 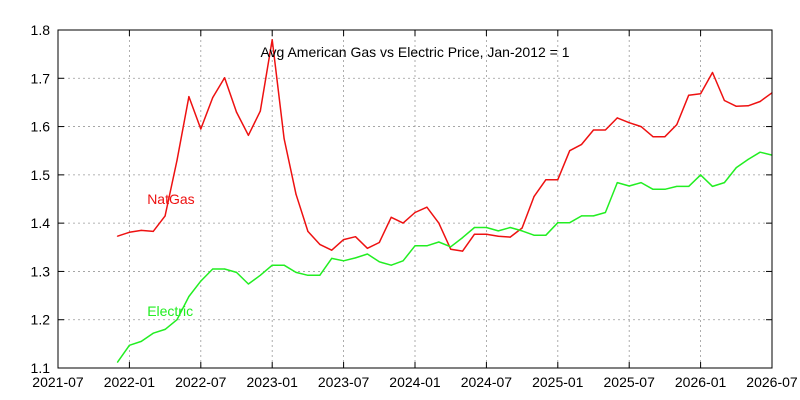 What do you see at coordinates (41, 223) in the screenshot?
I see `y-tick-label: 1.4` at bounding box center [41, 223].